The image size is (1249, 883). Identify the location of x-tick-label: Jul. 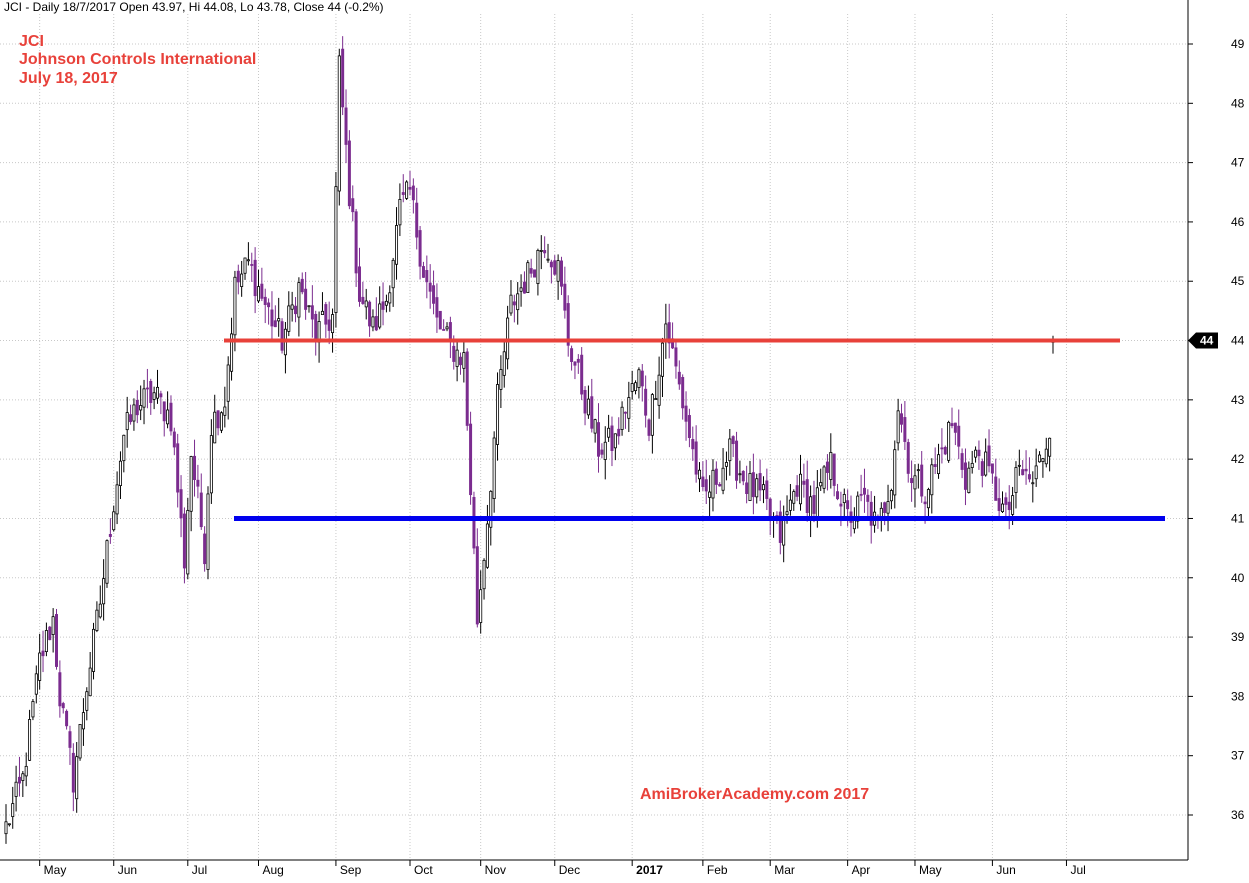
(1077, 870).